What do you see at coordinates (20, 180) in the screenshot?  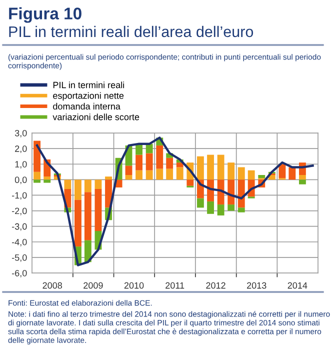 I see `y-tick-label: 0,0` at bounding box center [20, 180].